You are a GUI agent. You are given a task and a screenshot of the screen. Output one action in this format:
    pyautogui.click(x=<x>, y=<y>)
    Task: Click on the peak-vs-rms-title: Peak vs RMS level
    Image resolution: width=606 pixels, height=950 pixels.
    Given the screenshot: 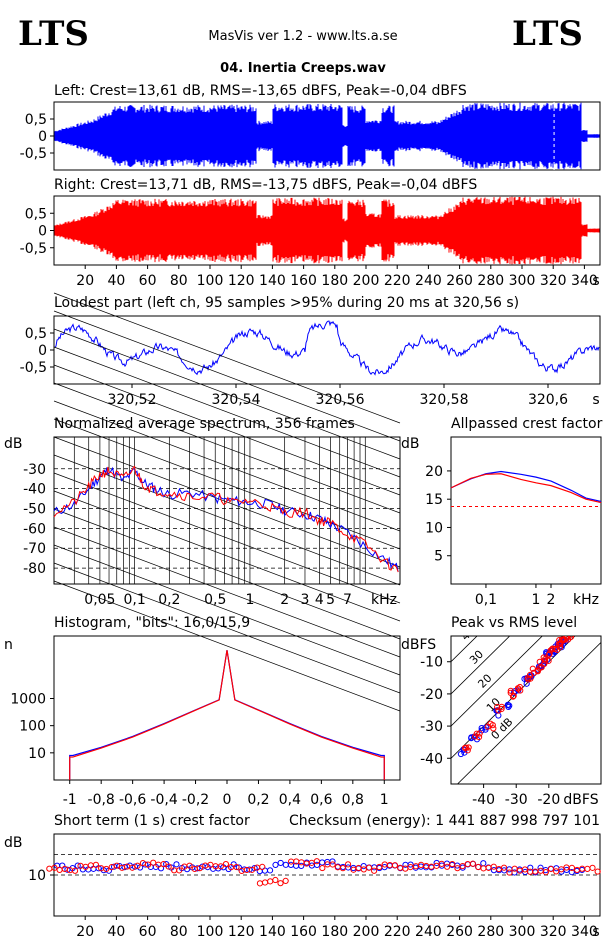 What is the action you would take?
    pyautogui.click(x=514, y=623)
    